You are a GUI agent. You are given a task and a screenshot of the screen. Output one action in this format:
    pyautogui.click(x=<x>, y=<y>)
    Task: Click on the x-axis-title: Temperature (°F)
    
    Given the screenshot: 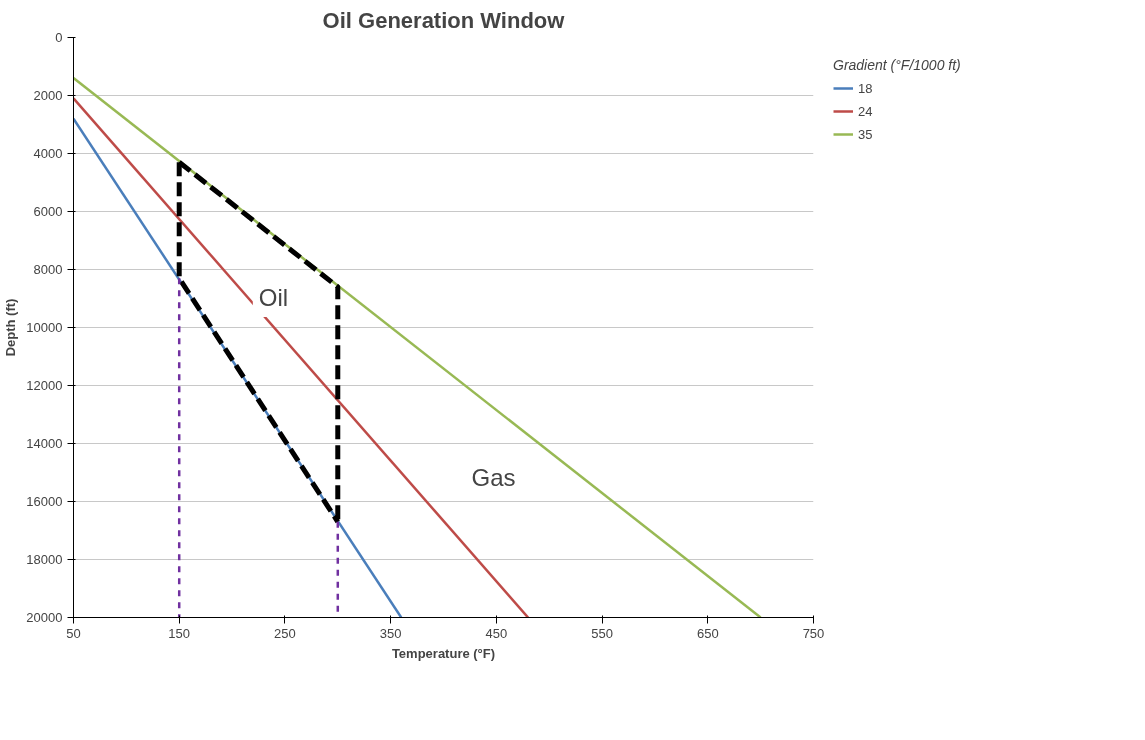 What is the action you would take?
    pyautogui.click(x=443, y=653)
    